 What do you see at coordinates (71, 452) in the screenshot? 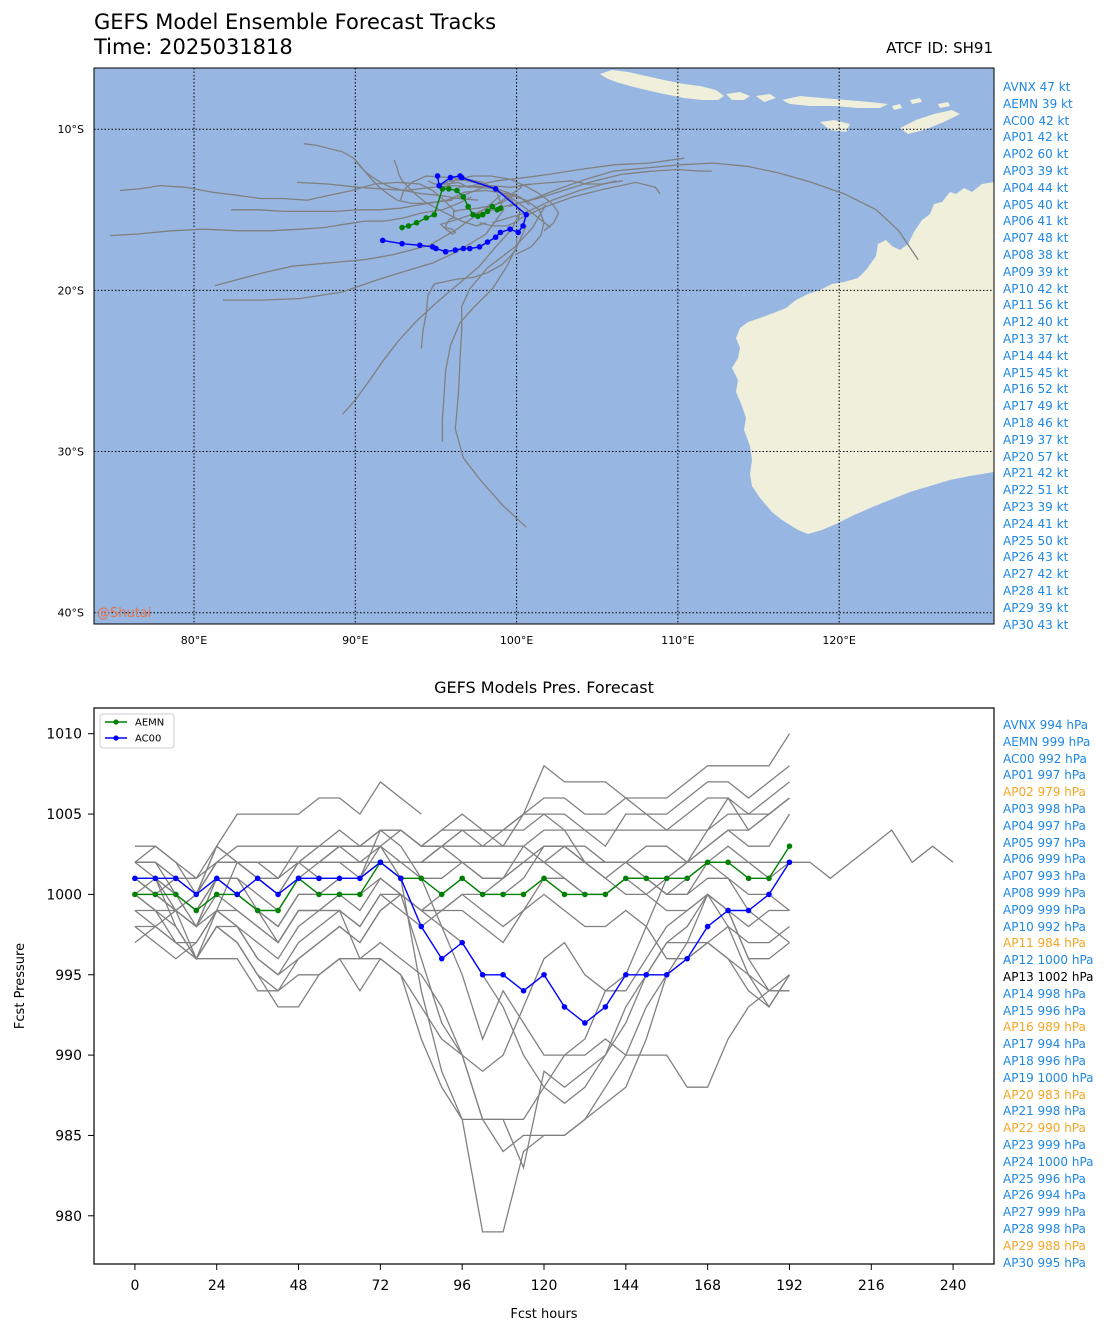
I see `lat-tick-label: 30°S` at bounding box center [71, 452].